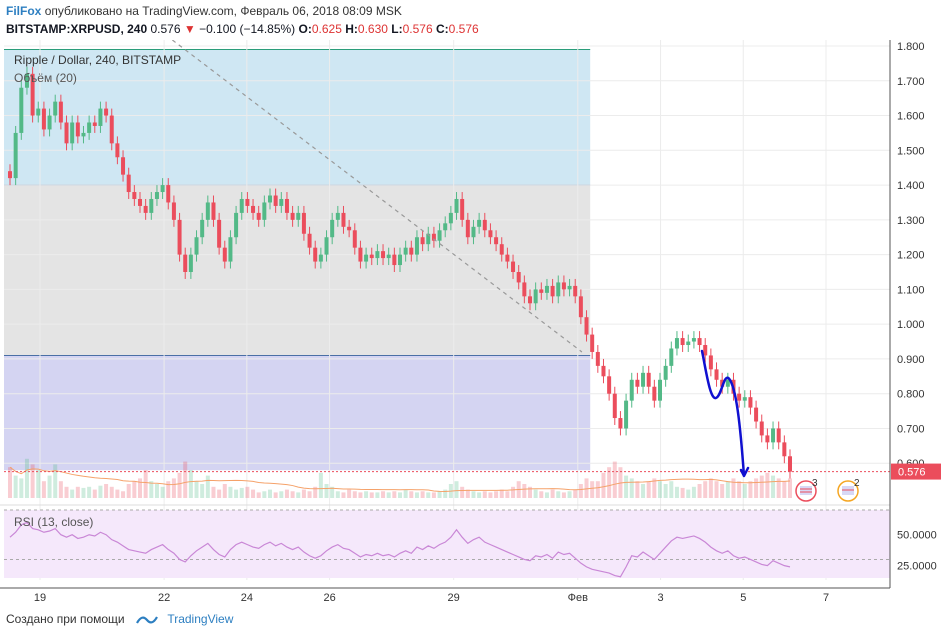 The image size is (947, 641). Describe the element at coordinates (147, 620) in the screenshot. I see `tradingview-logo-icon` at that location.